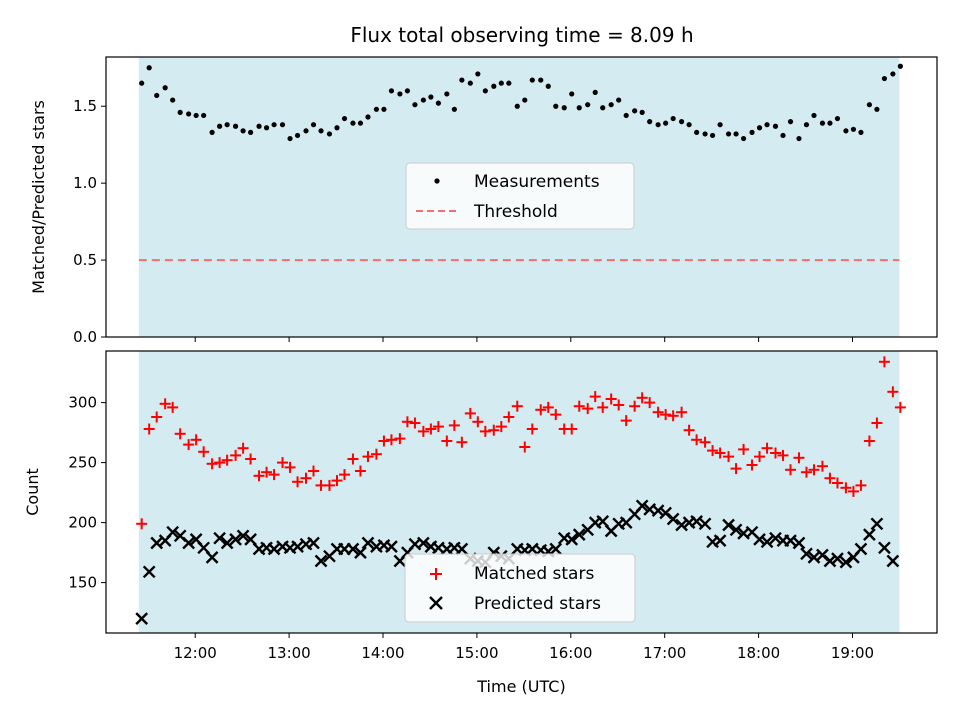 Image resolution: width=960 pixels, height=720 pixels. I want to click on ratio-ytick-label: 0.0, so click(85, 337).